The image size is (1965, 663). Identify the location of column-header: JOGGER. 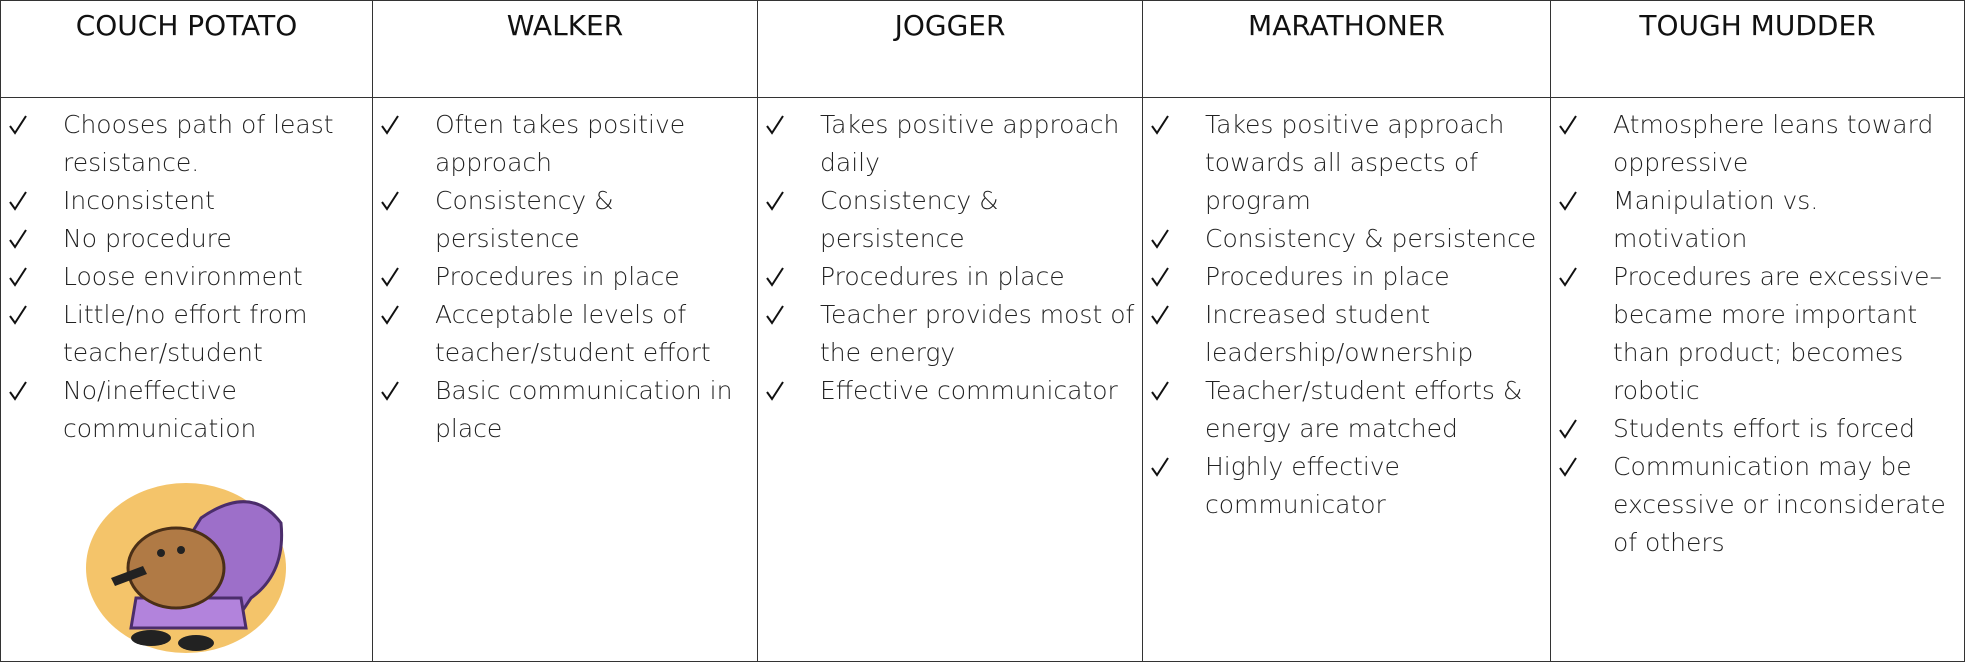
(950, 49).